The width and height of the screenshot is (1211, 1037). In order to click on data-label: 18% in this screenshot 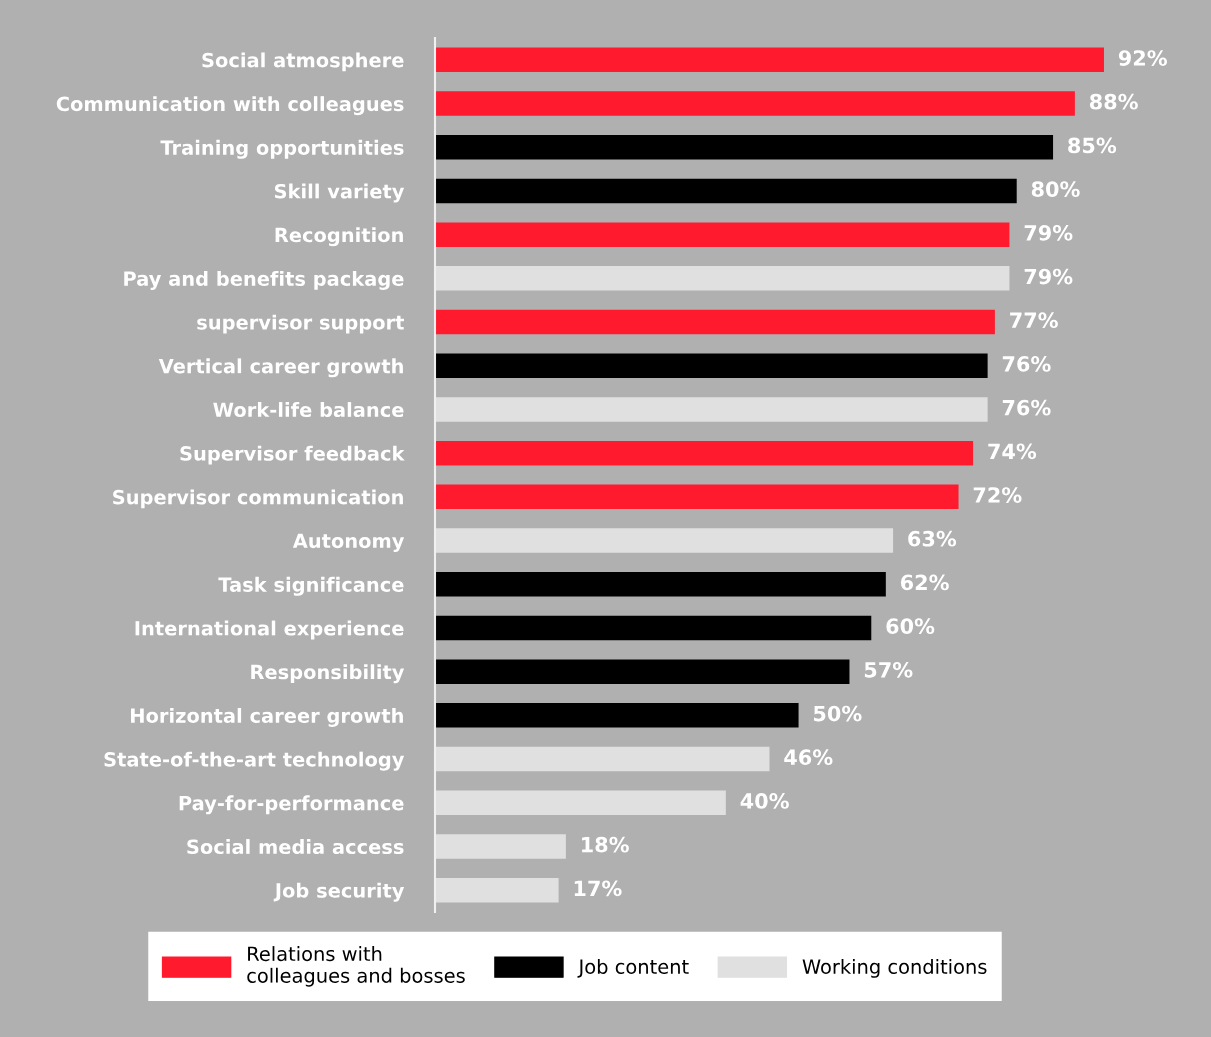, I will do `click(605, 844)`.